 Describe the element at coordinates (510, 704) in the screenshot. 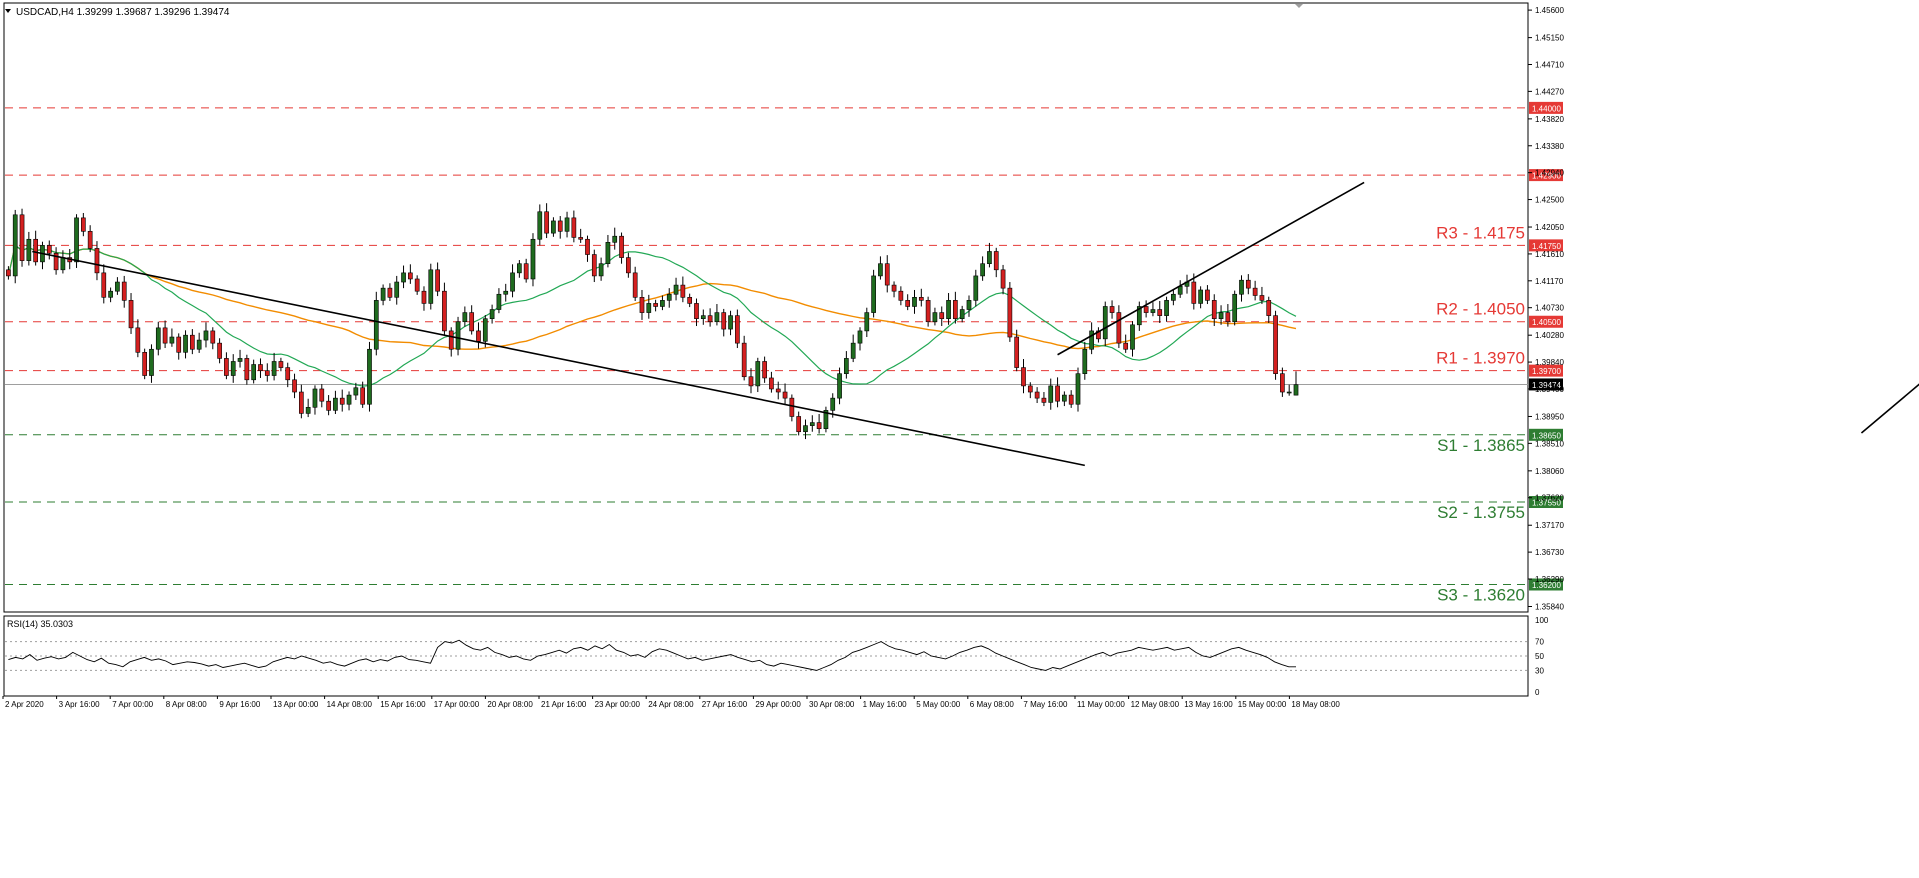

I see `x-tick-label: 20 Apr 08:00` at that location.